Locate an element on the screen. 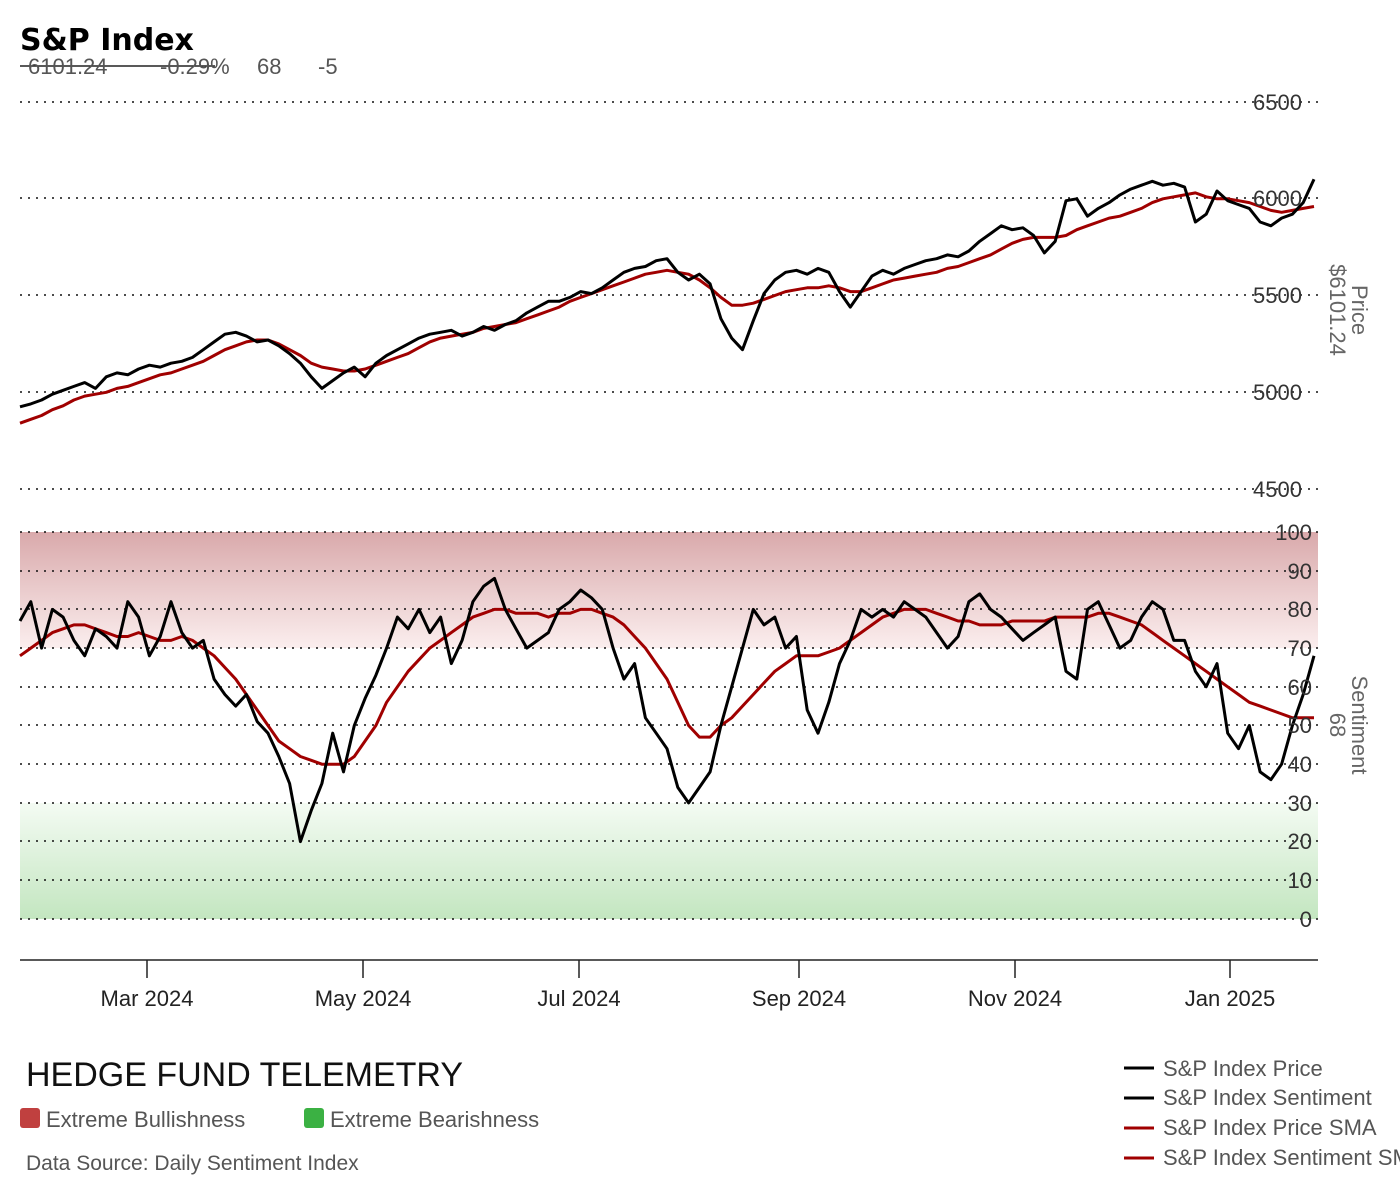 This screenshot has height=1200, width=1400. legend-label-price: S&P Index Price is located at coordinates (1243, 1068).